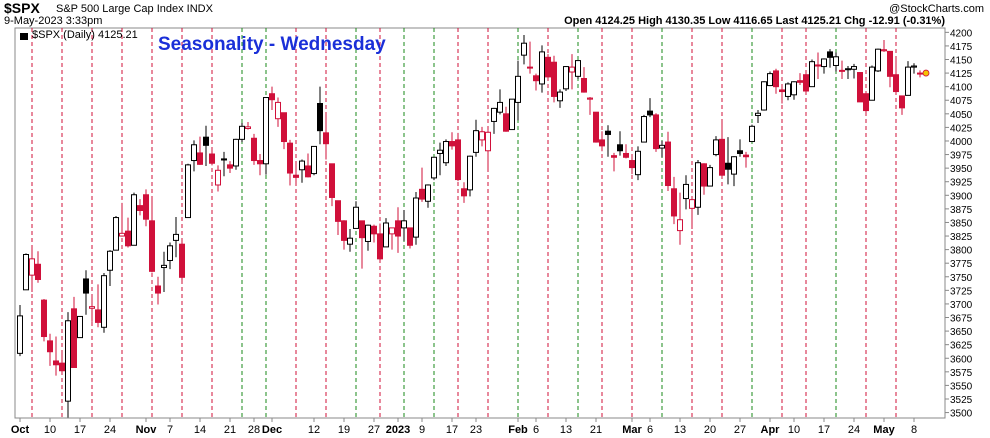 This screenshot has width=990, height=438. Describe the element at coordinates (961, 278) in the screenshot. I see `y-tick-label: 3750` at that location.